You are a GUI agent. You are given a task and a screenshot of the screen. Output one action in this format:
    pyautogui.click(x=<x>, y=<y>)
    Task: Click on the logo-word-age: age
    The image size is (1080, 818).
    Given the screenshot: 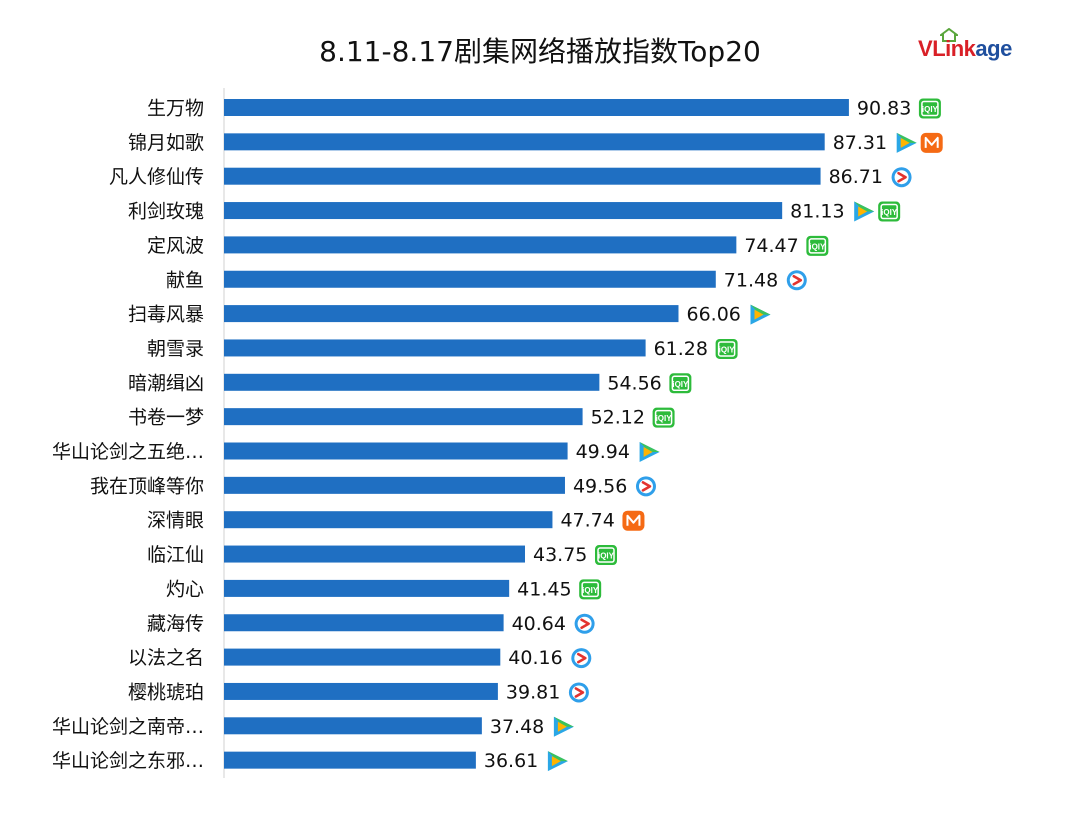 What is the action you would take?
    pyautogui.click(x=993, y=48)
    